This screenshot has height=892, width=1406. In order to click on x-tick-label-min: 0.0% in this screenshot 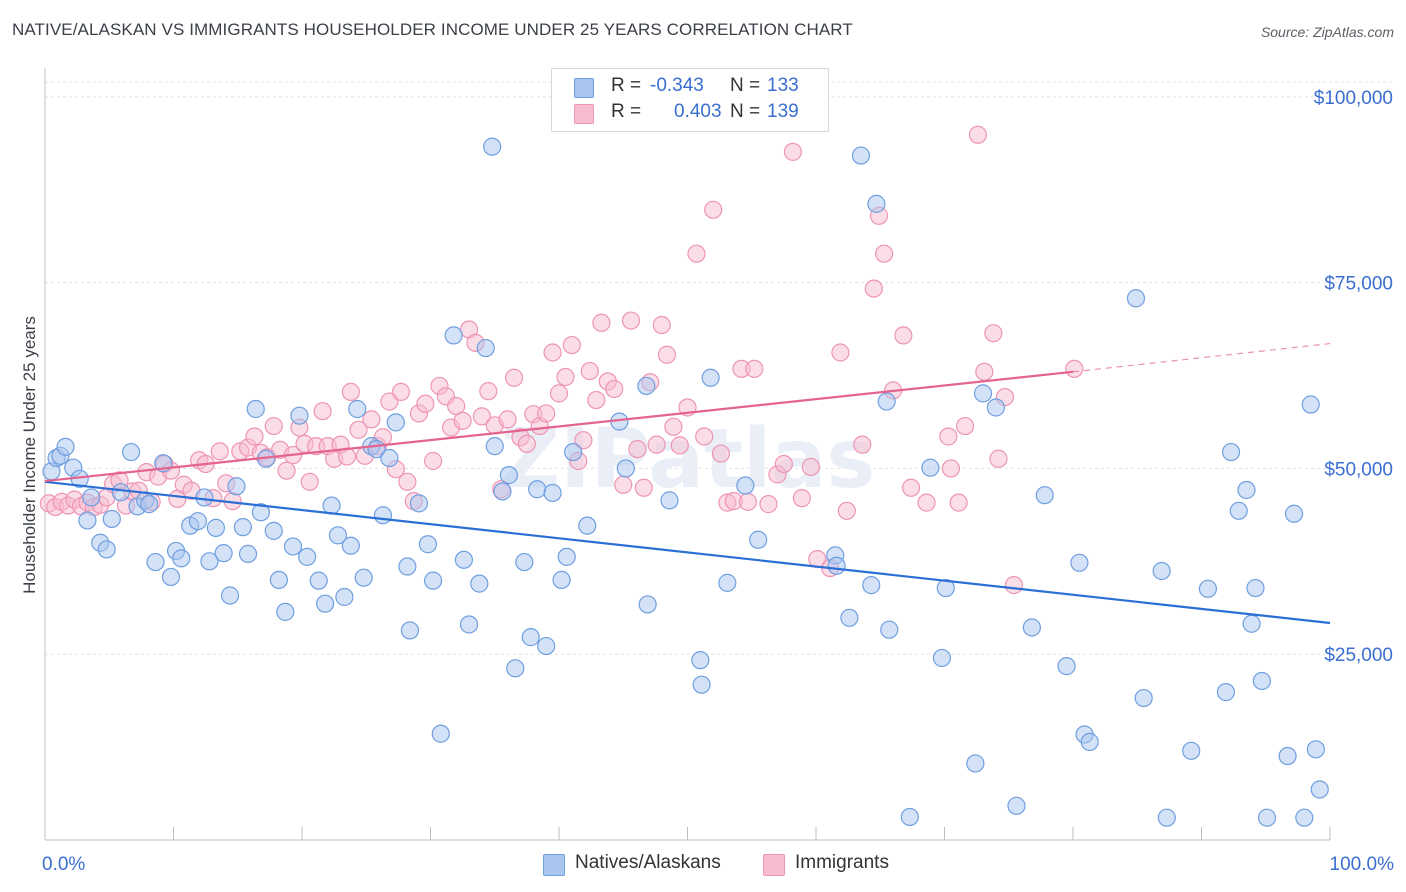, I will do `click(63, 864)`.